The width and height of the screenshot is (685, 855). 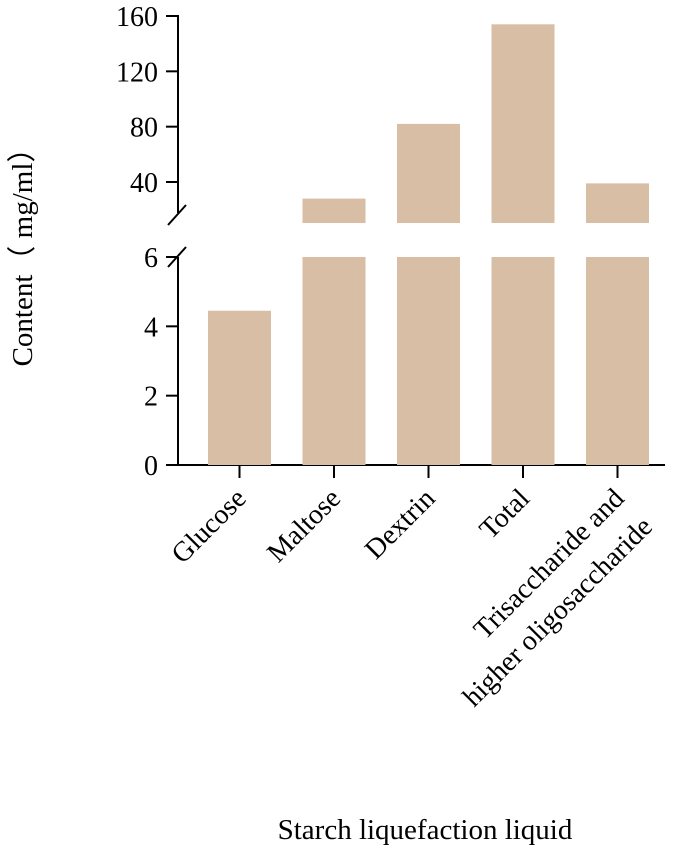 I want to click on bar-3-lower, so click(x=428, y=361).